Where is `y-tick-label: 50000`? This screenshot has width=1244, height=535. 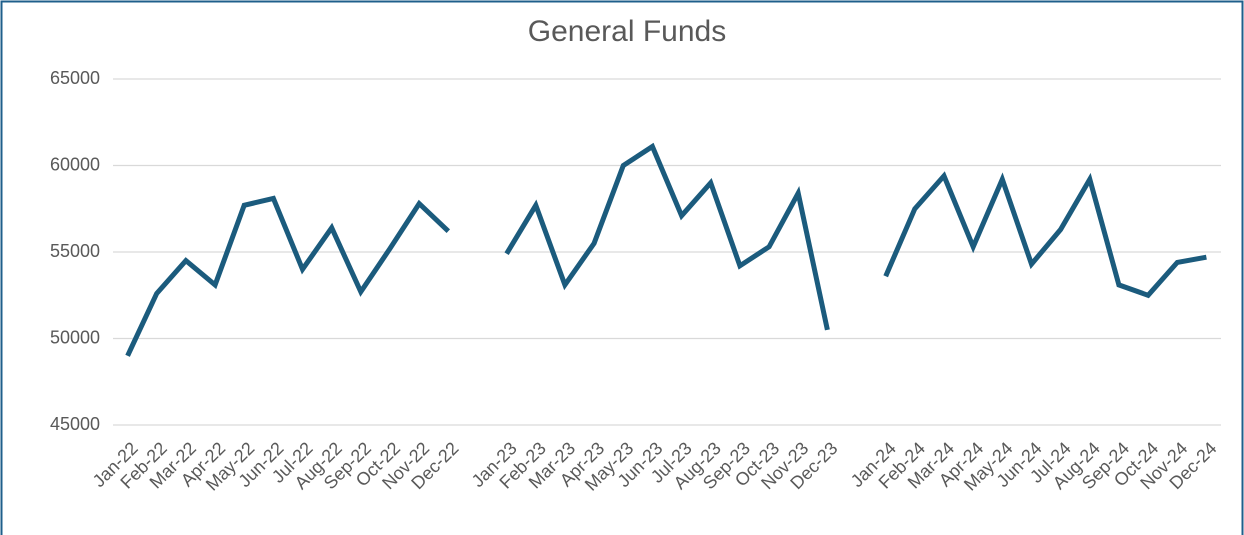
y-tick-label: 50000 is located at coordinates (75, 337).